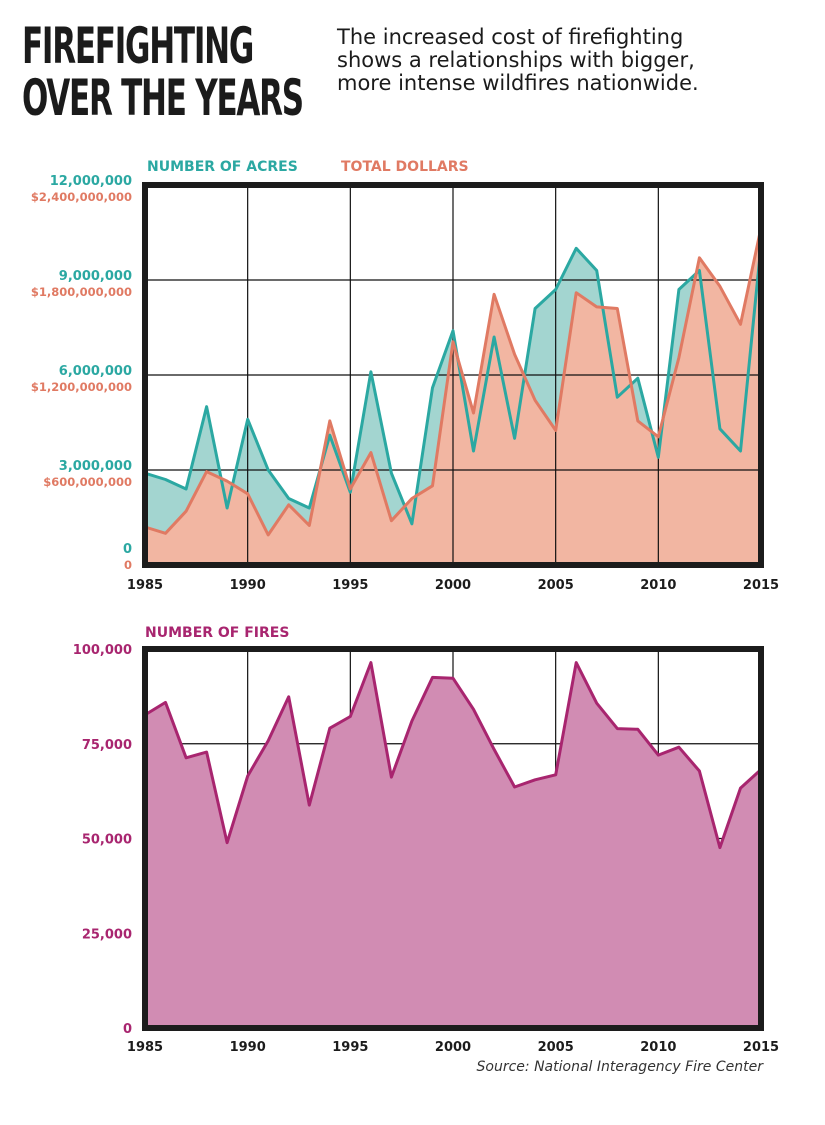  I want to click on source-note: Source: National Interagency Fire Center, so click(619, 1067).